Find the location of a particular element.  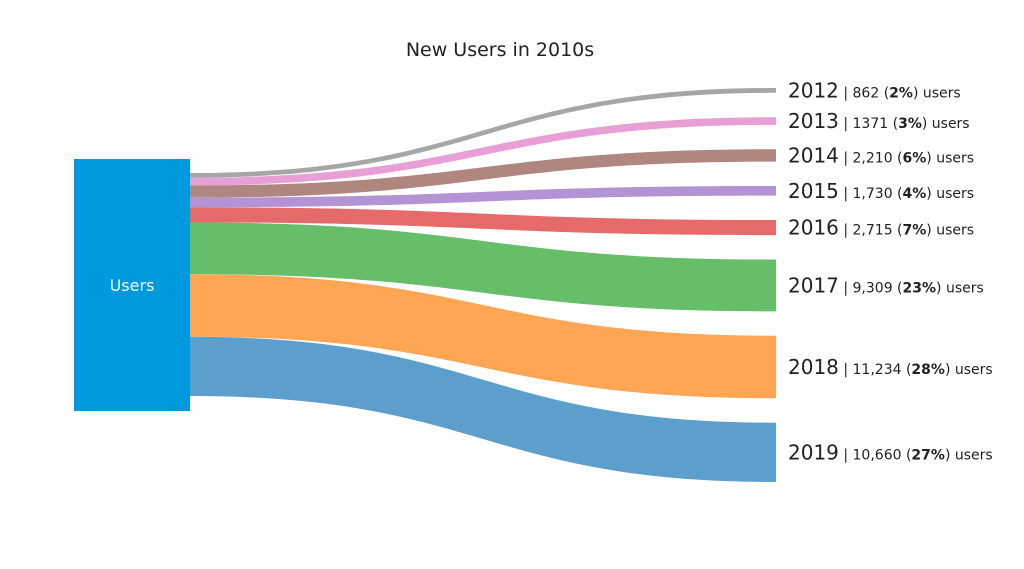

target-year: 2014 is located at coordinates (813, 155).